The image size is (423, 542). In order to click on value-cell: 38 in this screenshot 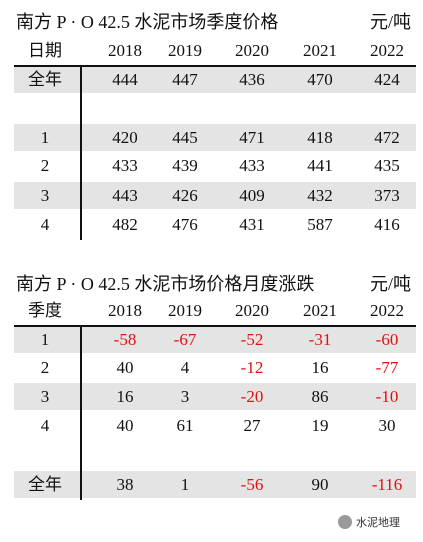, I will do `click(125, 484)`.